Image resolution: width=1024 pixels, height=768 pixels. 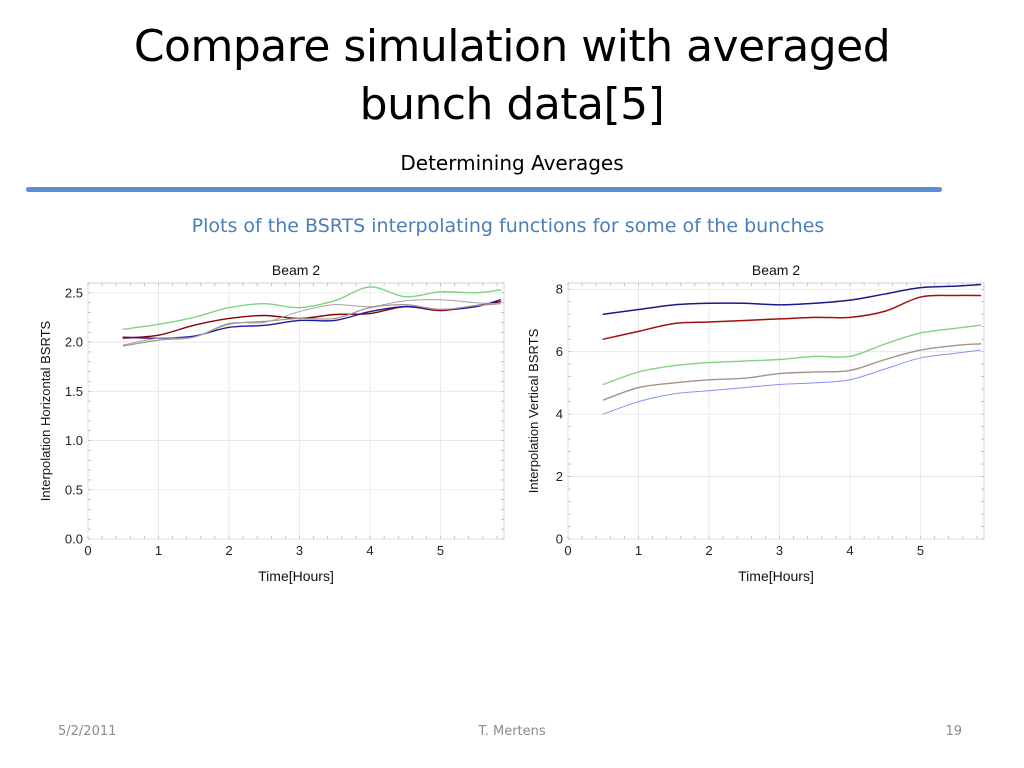 What do you see at coordinates (45, 410) in the screenshot?
I see `y-axis-label: Interpolation Horizontal BSRTS` at bounding box center [45, 410].